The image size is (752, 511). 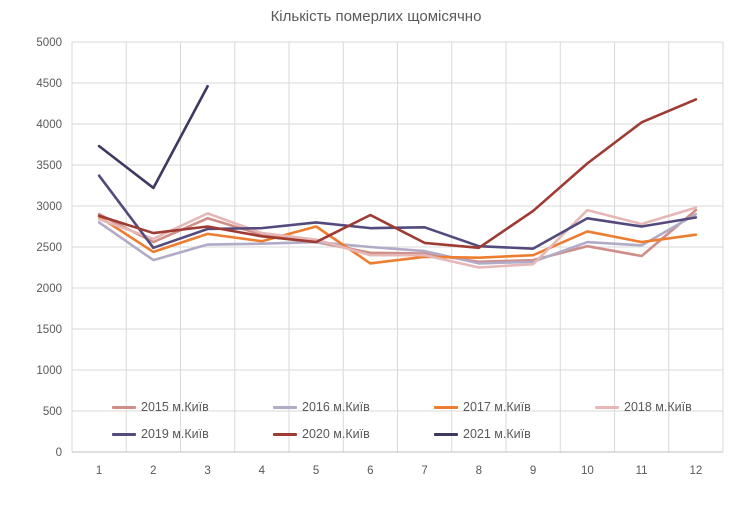 What do you see at coordinates (695, 471) in the screenshot?
I see `x-axis-tick-label: 12` at bounding box center [695, 471].